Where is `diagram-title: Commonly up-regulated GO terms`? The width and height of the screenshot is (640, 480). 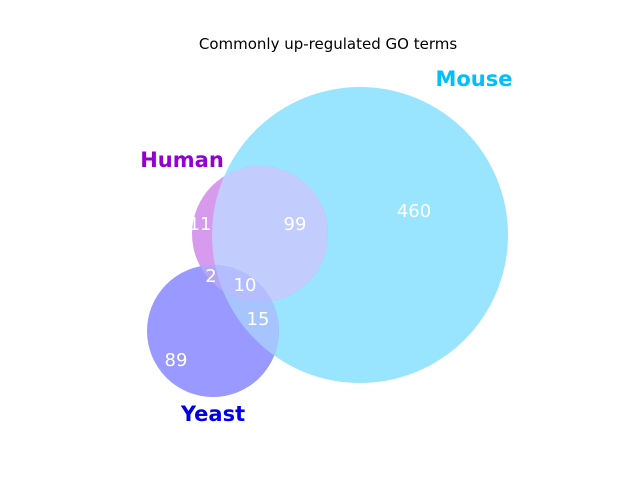
diagram-title: Commonly up-regulated GO terms is located at coordinates (328, 44).